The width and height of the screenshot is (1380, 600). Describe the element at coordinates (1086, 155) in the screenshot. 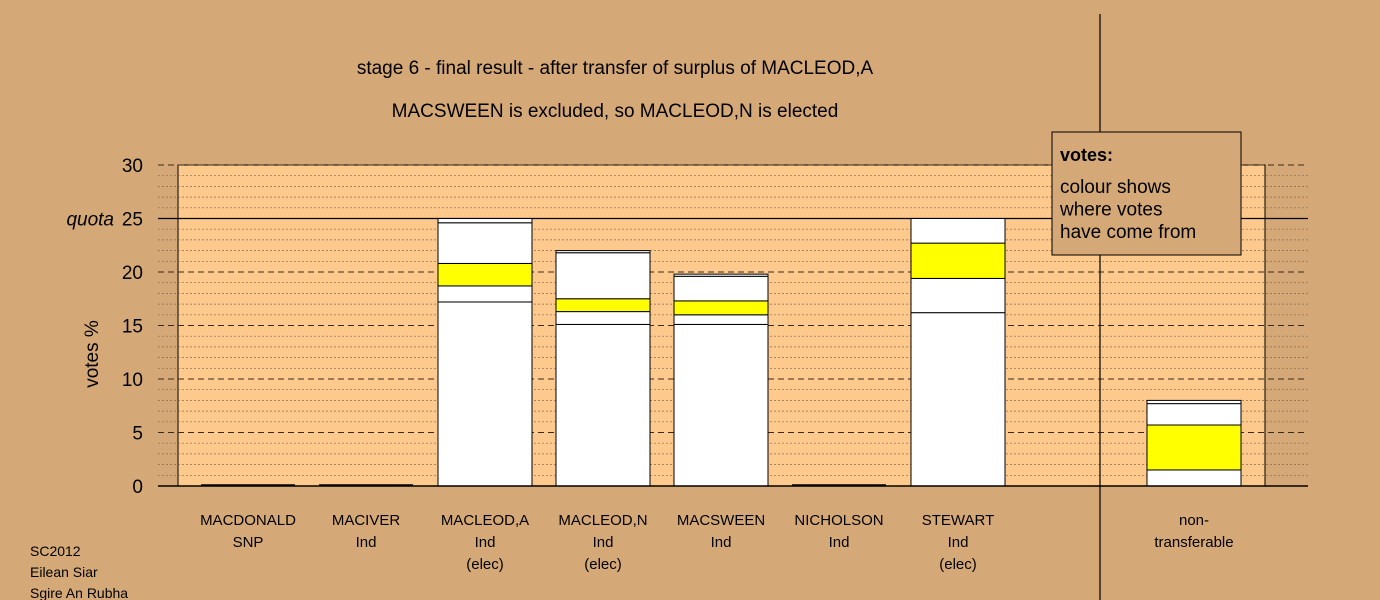

I see `legend-title: votes:` at that location.